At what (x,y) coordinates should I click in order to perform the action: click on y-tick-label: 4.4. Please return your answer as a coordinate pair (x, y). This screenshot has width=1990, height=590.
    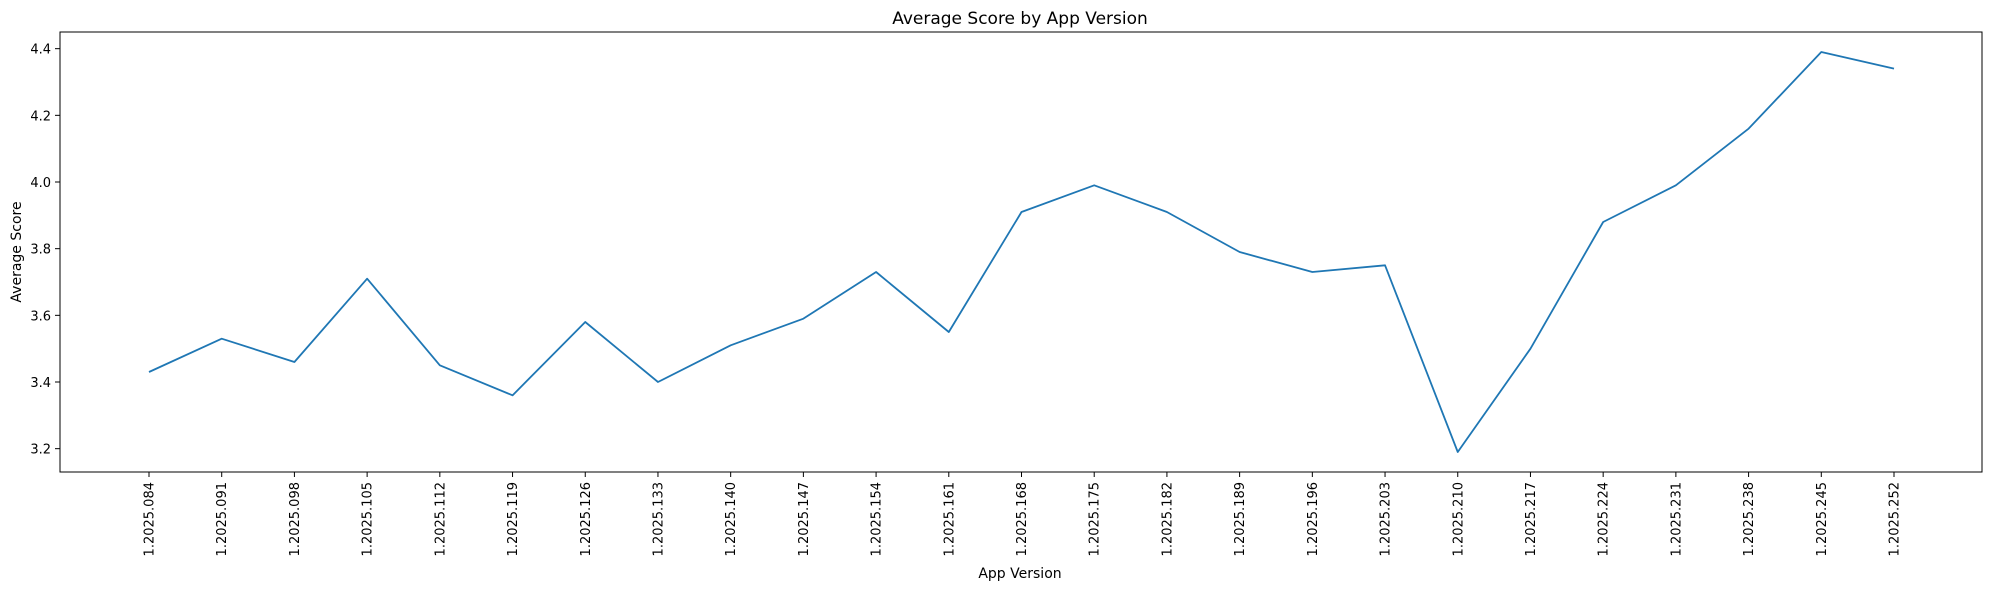
    Looking at the image, I should click on (40, 50).